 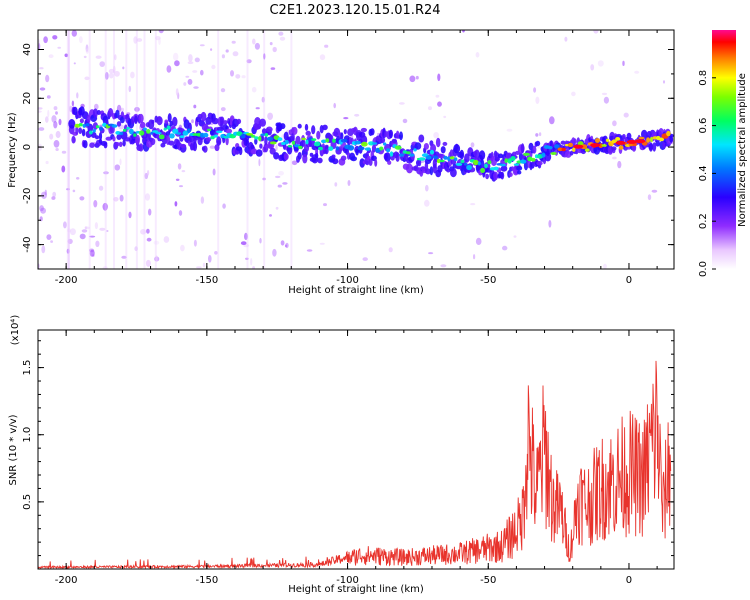 What do you see at coordinates (27, 147) in the screenshot?
I see `spectrogram-ytick-label: 0` at bounding box center [27, 147].